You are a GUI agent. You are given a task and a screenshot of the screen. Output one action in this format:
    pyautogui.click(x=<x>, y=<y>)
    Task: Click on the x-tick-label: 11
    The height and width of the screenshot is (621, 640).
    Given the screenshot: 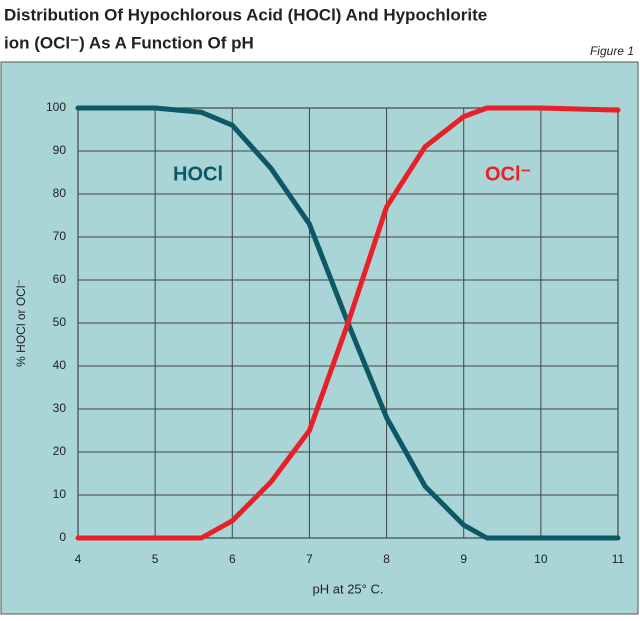 What is the action you would take?
    pyautogui.click(x=618, y=559)
    